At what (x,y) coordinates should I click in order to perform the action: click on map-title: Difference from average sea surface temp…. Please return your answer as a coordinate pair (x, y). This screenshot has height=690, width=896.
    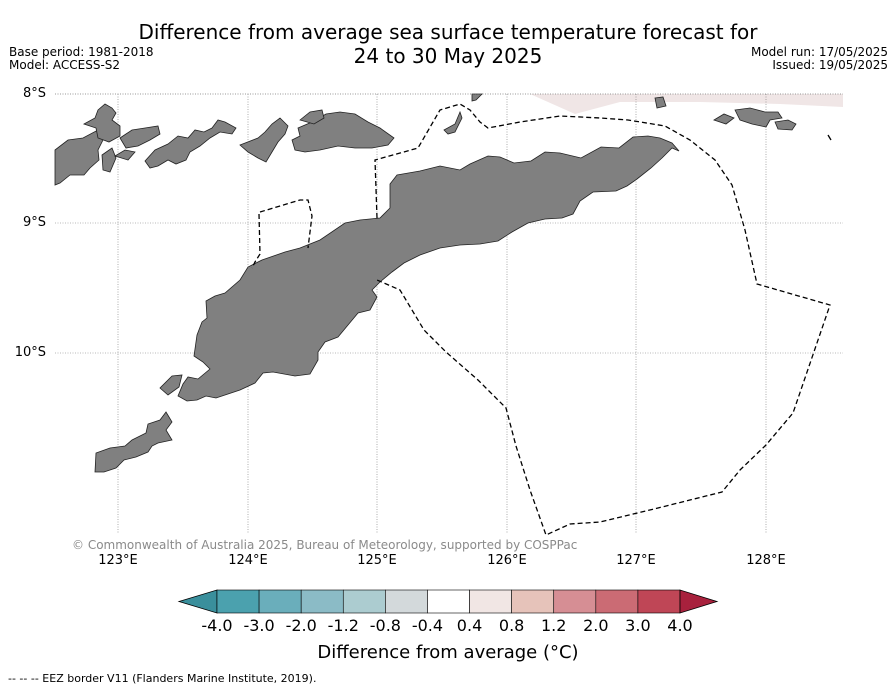
    Looking at the image, I should click on (448, 44).